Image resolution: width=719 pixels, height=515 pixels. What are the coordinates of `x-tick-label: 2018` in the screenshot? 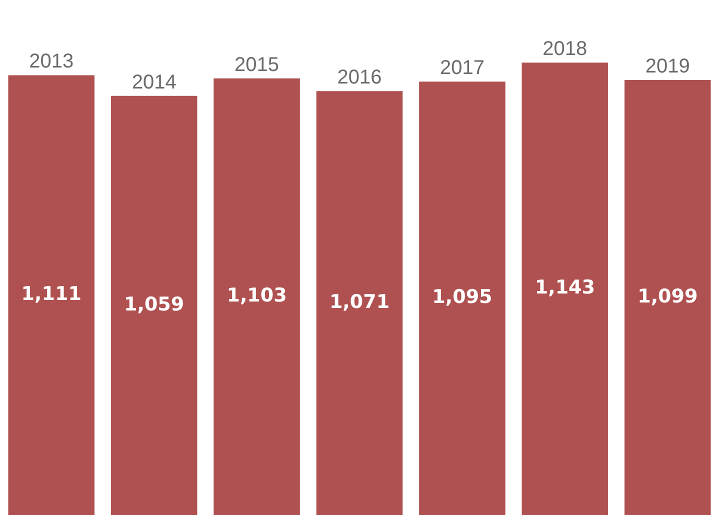 It's located at (565, 49).